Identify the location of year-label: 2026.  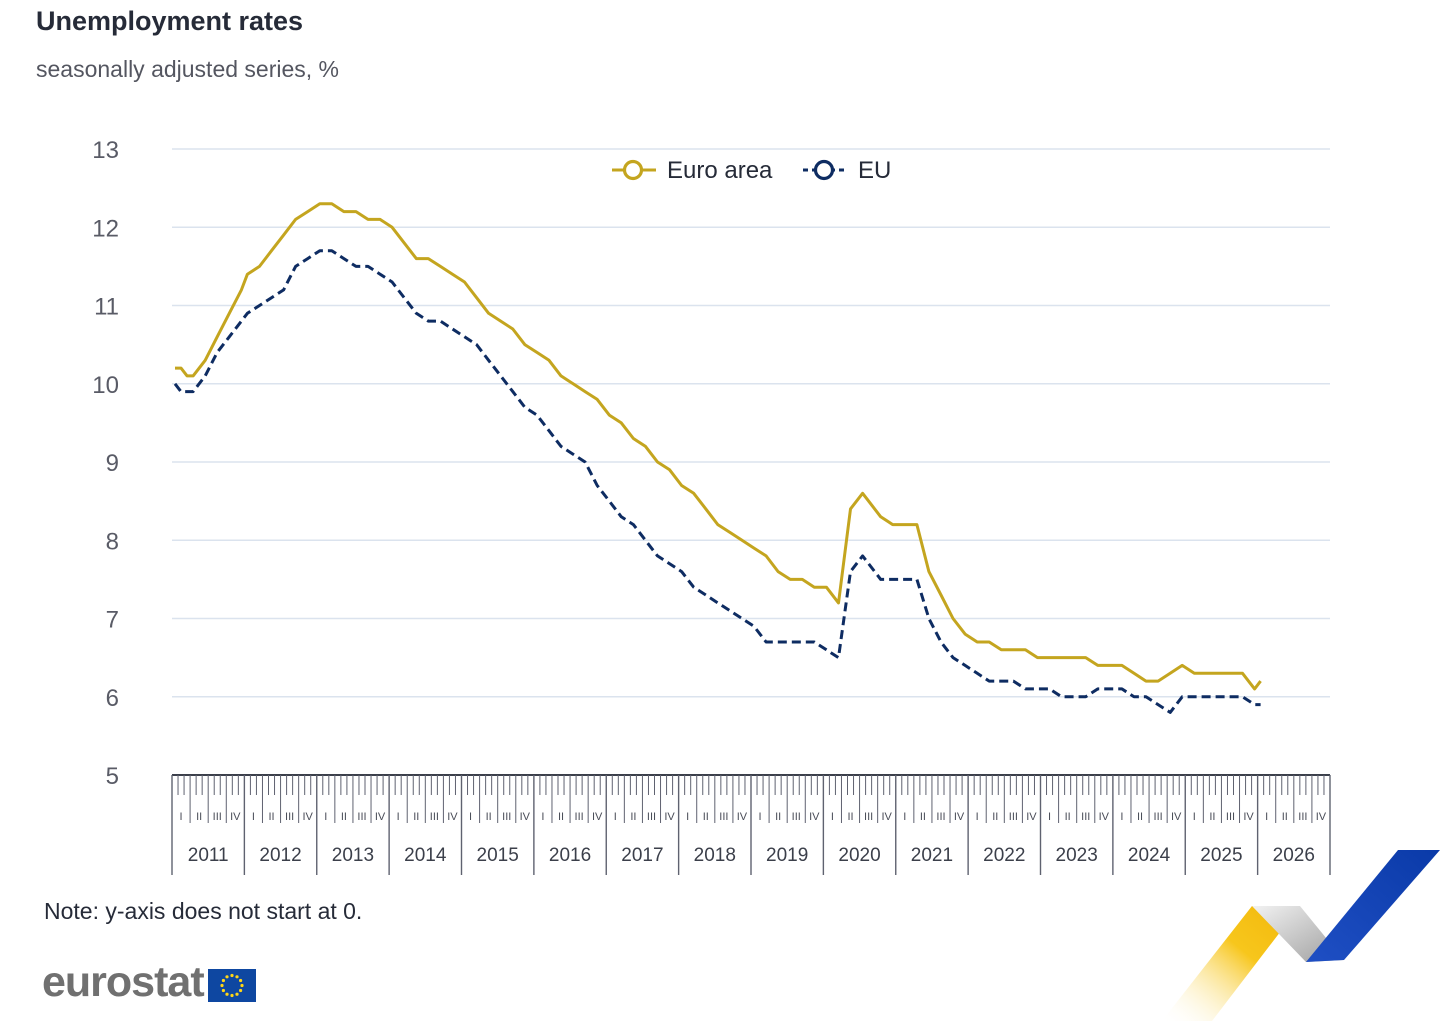
(1294, 855).